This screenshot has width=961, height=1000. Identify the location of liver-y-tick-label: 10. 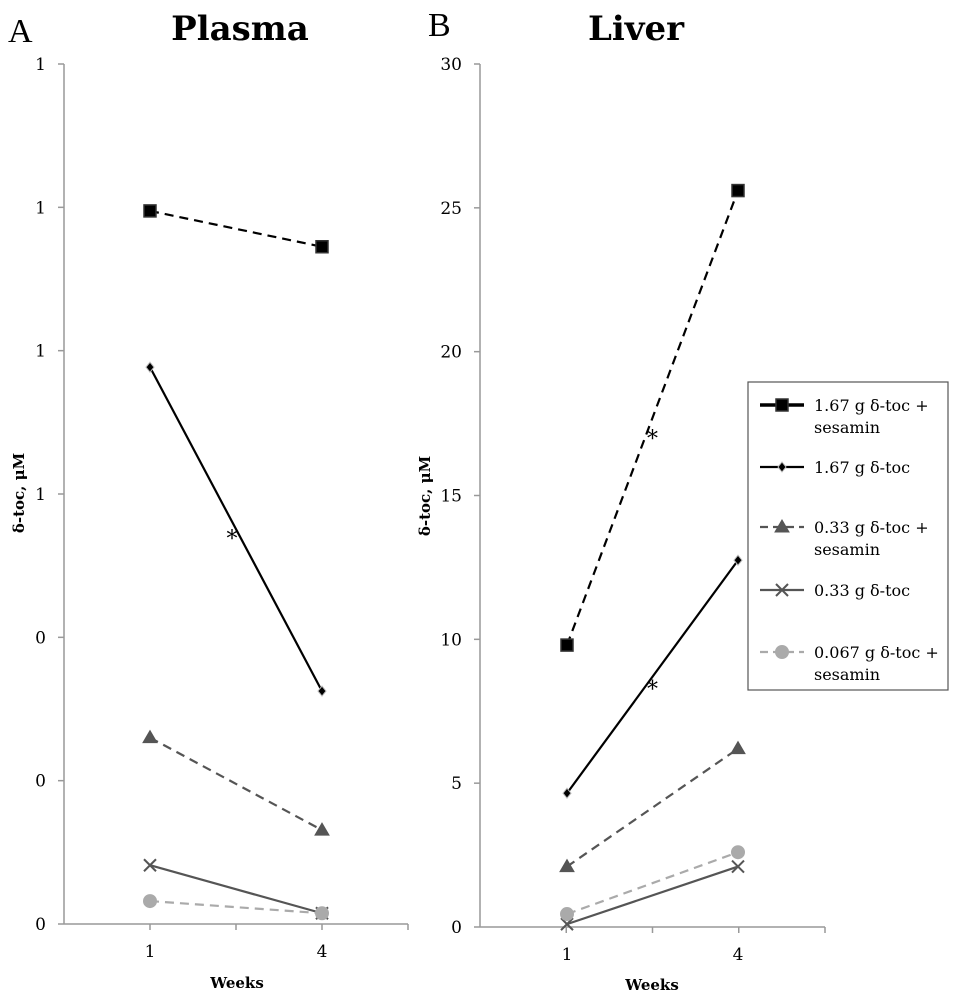
(451, 640).